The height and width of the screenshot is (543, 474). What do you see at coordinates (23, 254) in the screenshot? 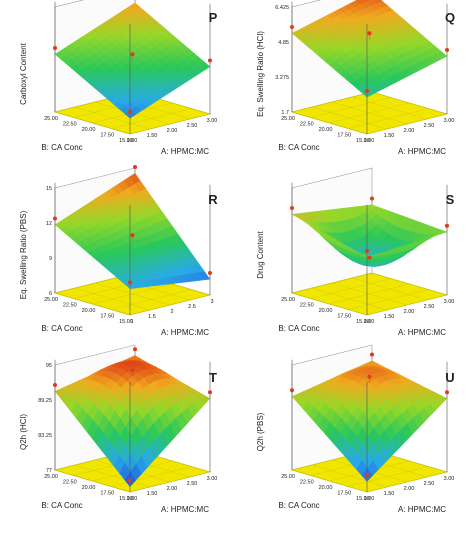
I see `z-axis-label: Eq. Swelling Ratio (PBS)` at bounding box center [23, 254].